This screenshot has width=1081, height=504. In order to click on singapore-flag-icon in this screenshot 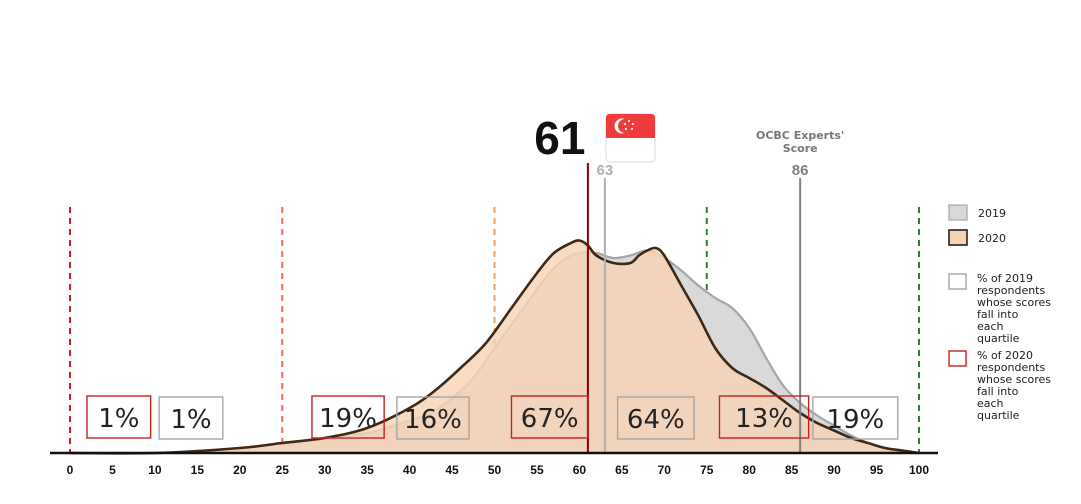, I will do `click(630, 138)`.